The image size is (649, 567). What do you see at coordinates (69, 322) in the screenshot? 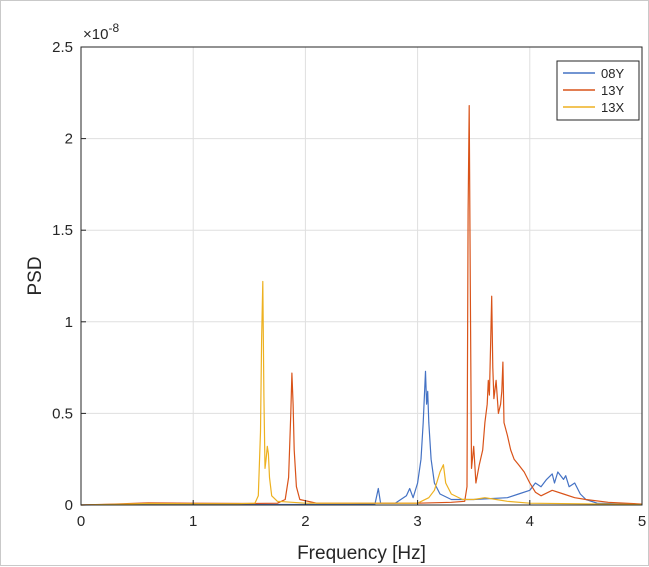
I see `y-tick-label: 1` at bounding box center [69, 322].